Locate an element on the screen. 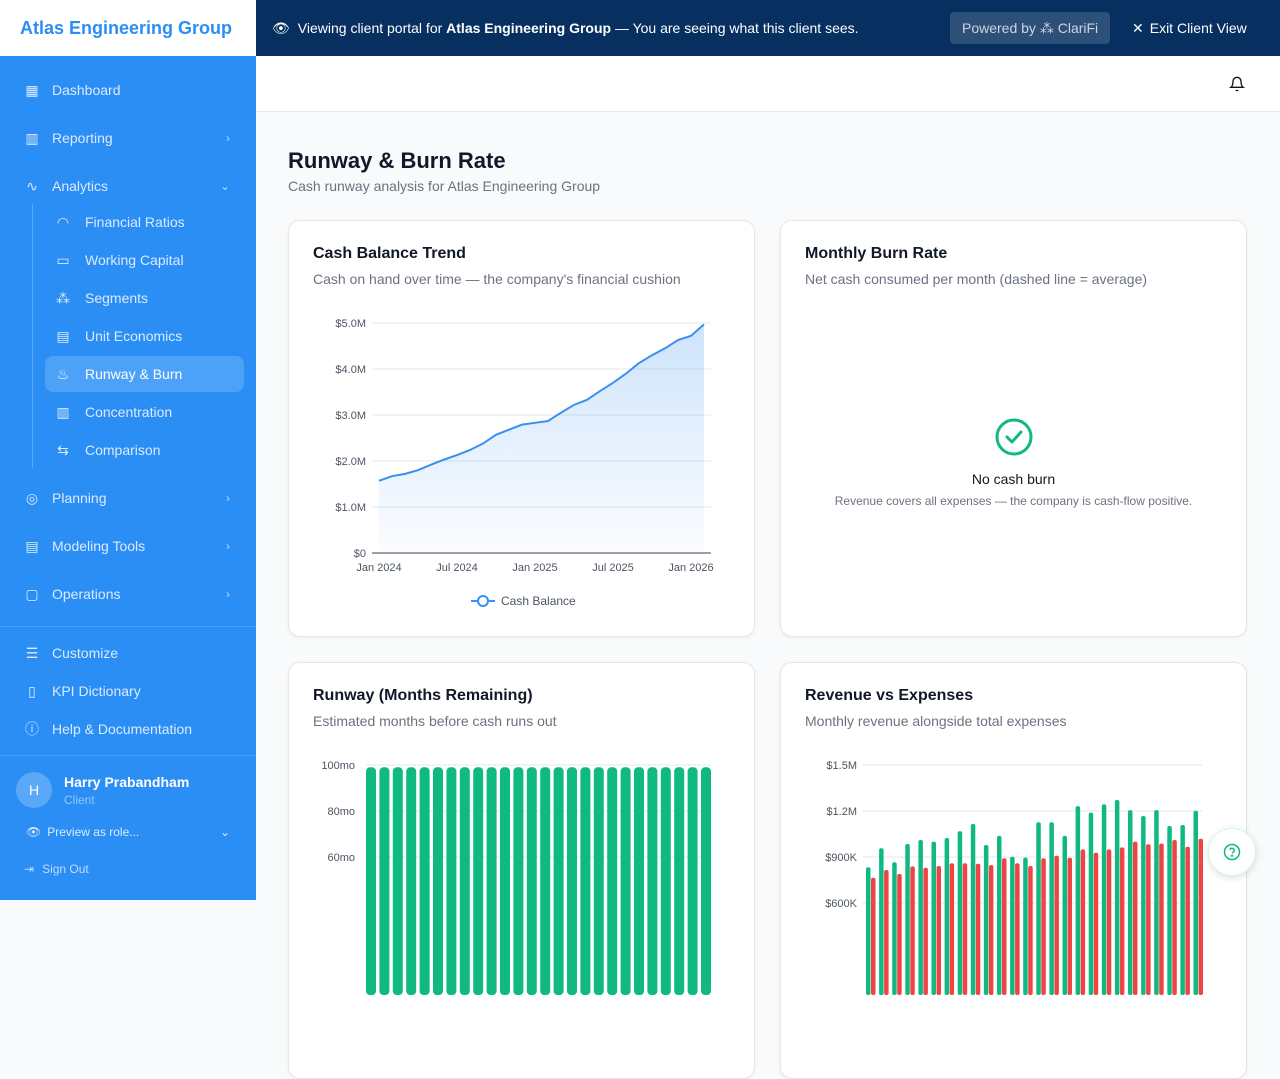 The height and width of the screenshot is (1079, 1280). legend-marker is located at coordinates (483, 601).